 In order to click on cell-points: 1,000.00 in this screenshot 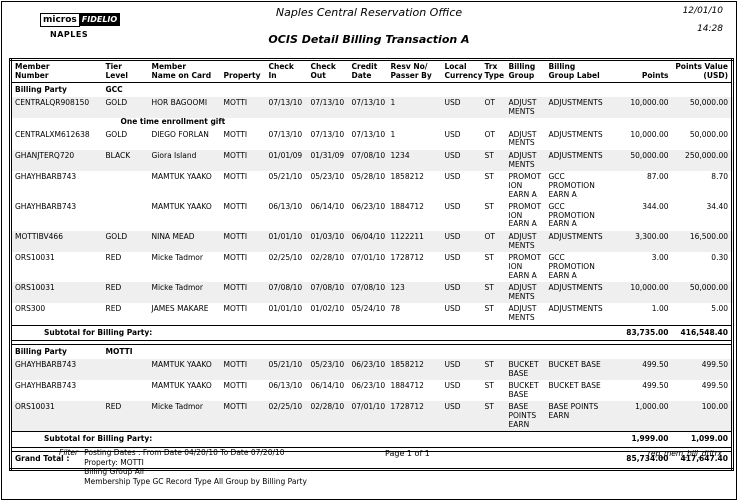, I will do `click(643, 416)`.